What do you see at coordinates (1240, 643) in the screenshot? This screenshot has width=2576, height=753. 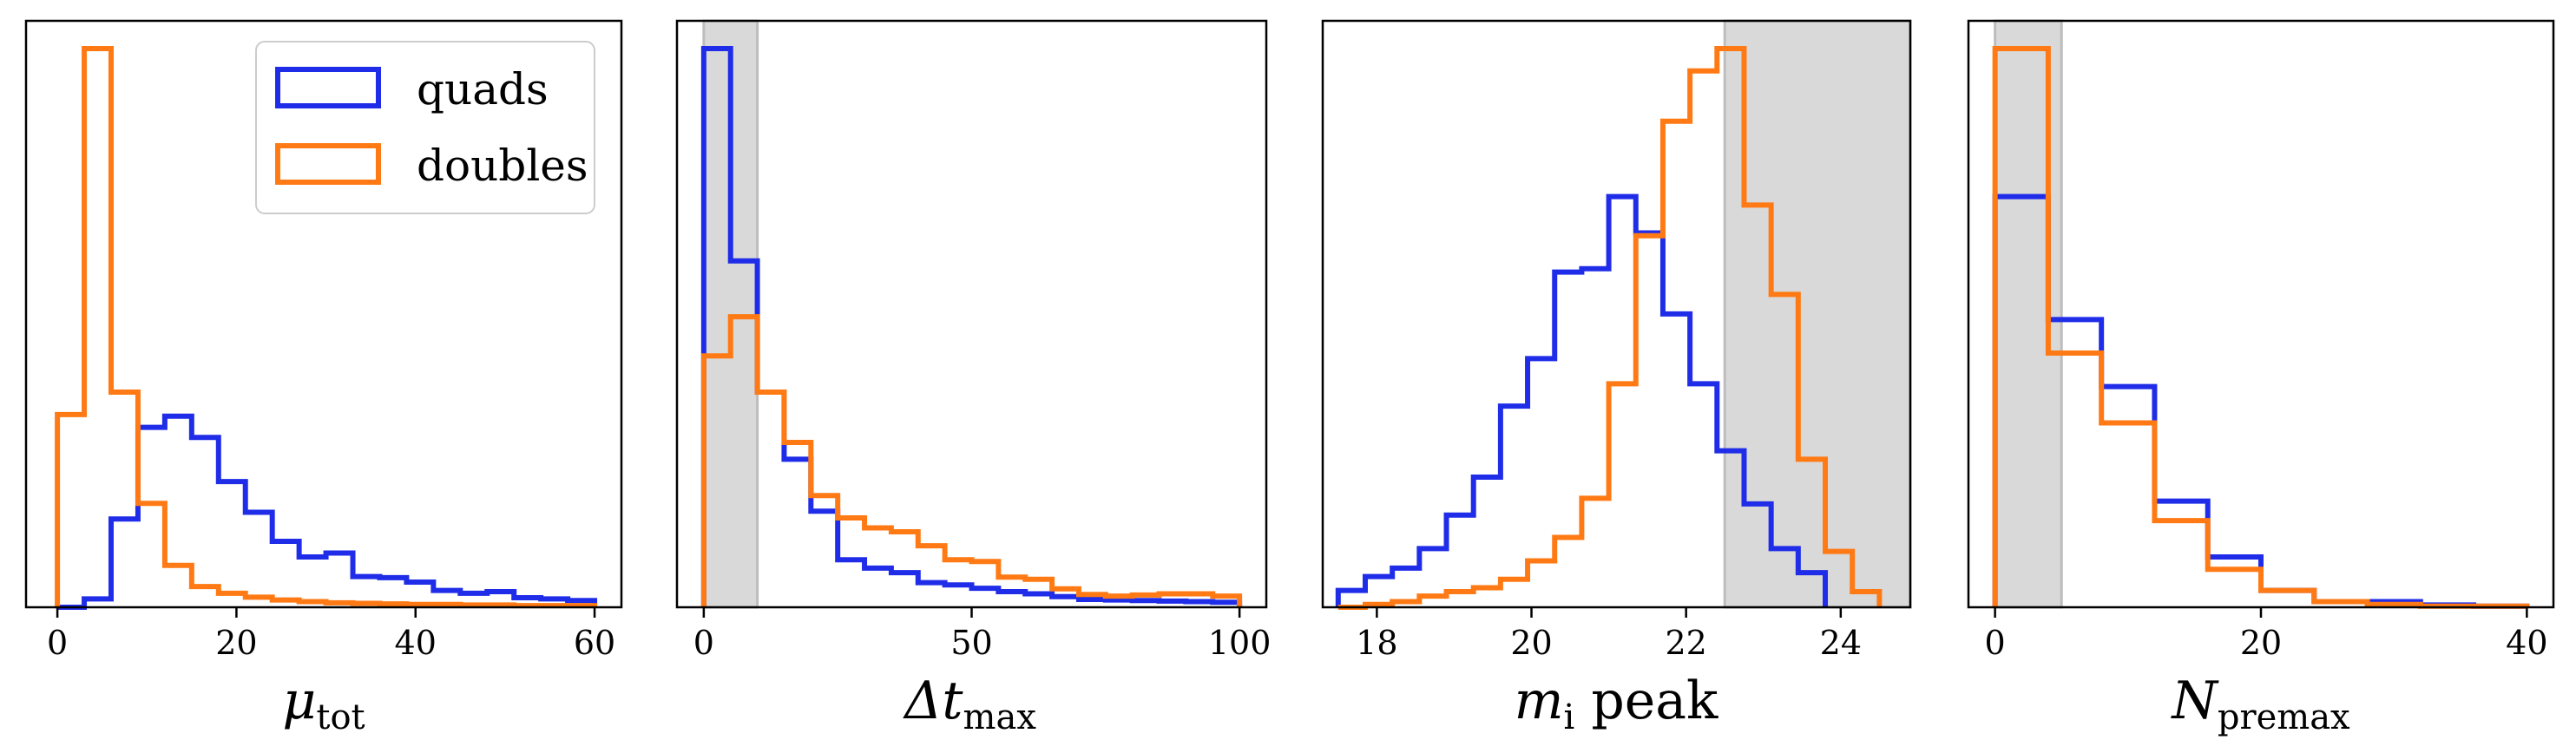 I see `x-tick-label: 100` at bounding box center [1240, 643].